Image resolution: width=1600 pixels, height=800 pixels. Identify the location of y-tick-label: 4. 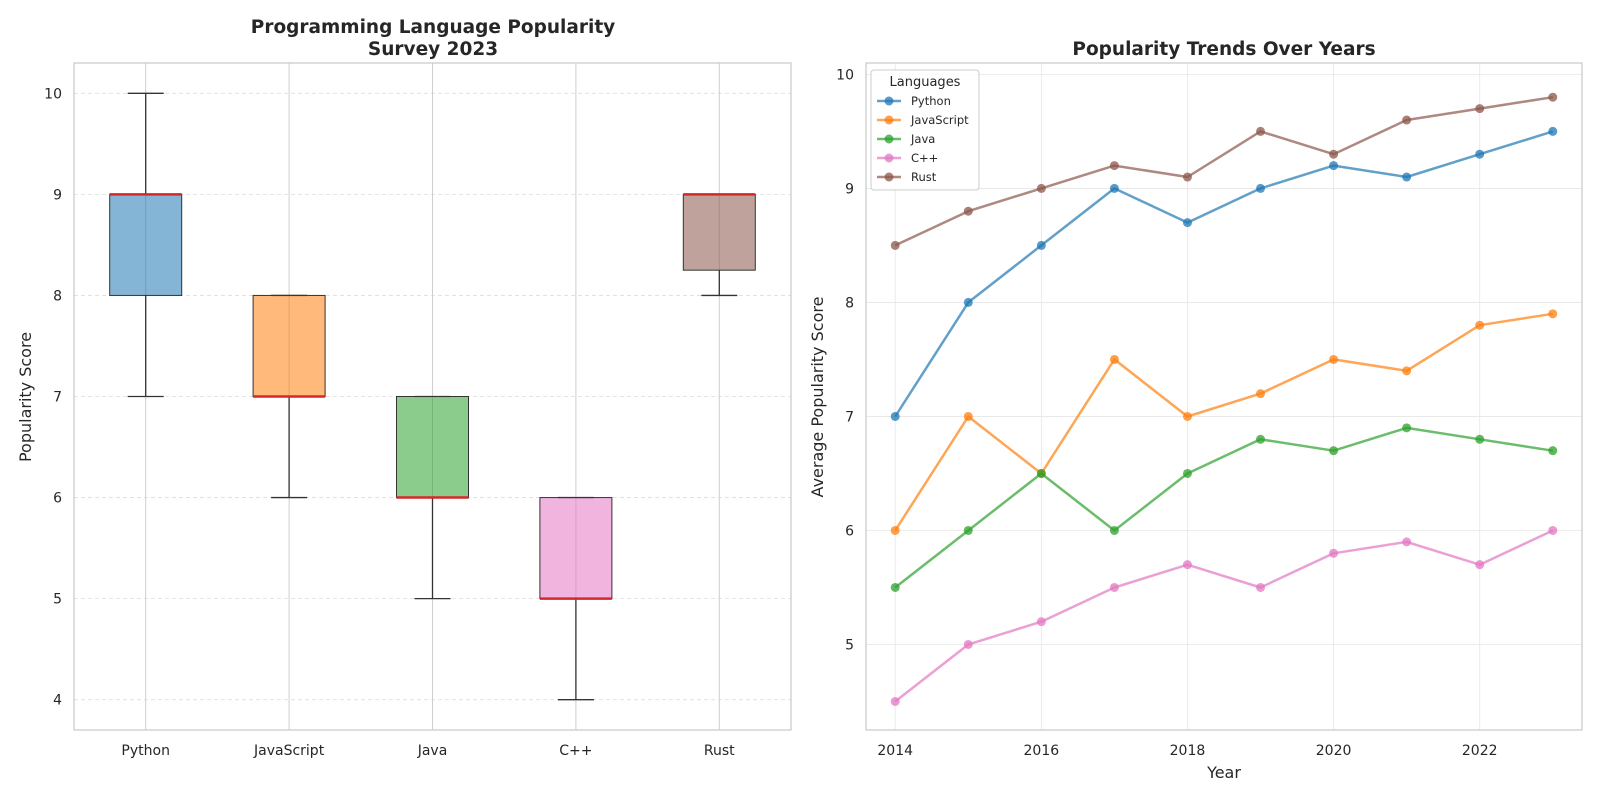
(57, 701).